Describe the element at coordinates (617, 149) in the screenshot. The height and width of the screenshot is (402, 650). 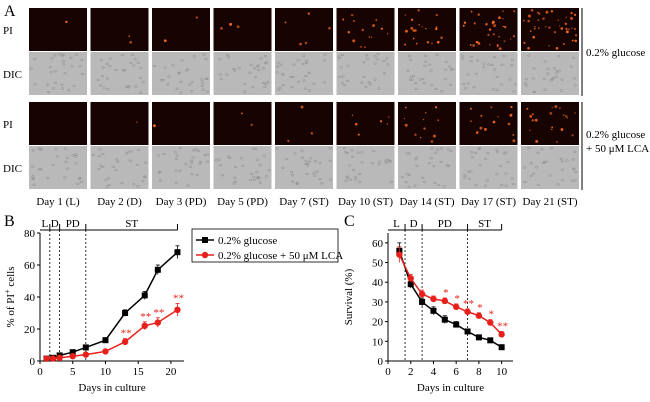
I see `group-label-lca-line2: + 50 μM LCA` at that location.